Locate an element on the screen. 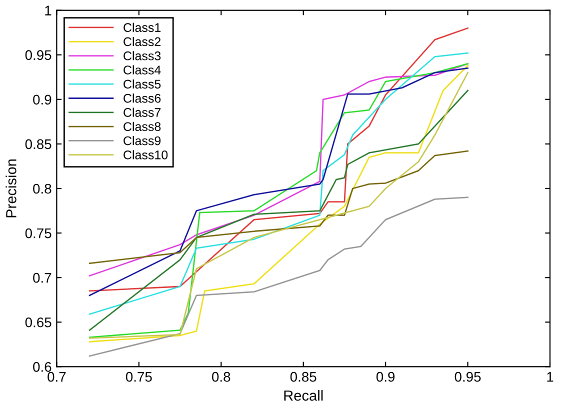 The image size is (567, 412). y-tick-label: 1 is located at coordinates (48, 11).